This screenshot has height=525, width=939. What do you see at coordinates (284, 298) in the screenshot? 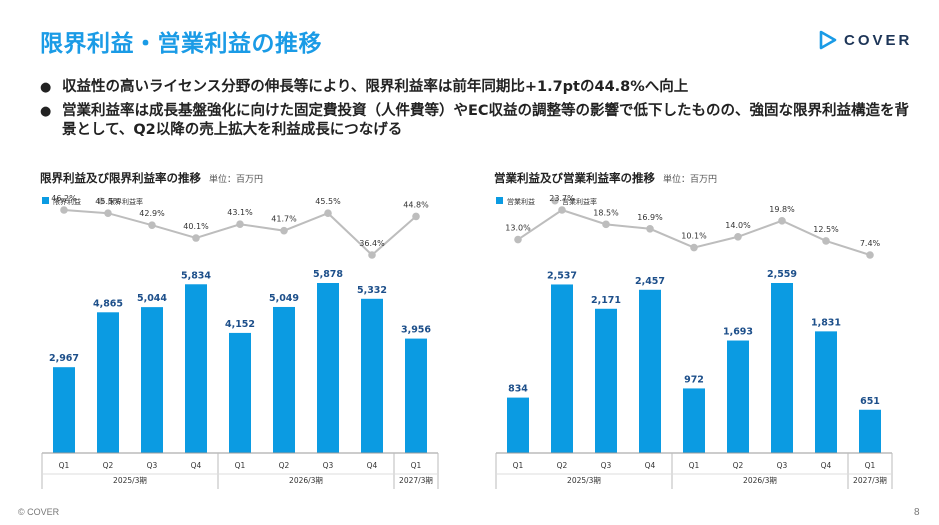
I see `bar-value-label: 5,049` at bounding box center [284, 298].